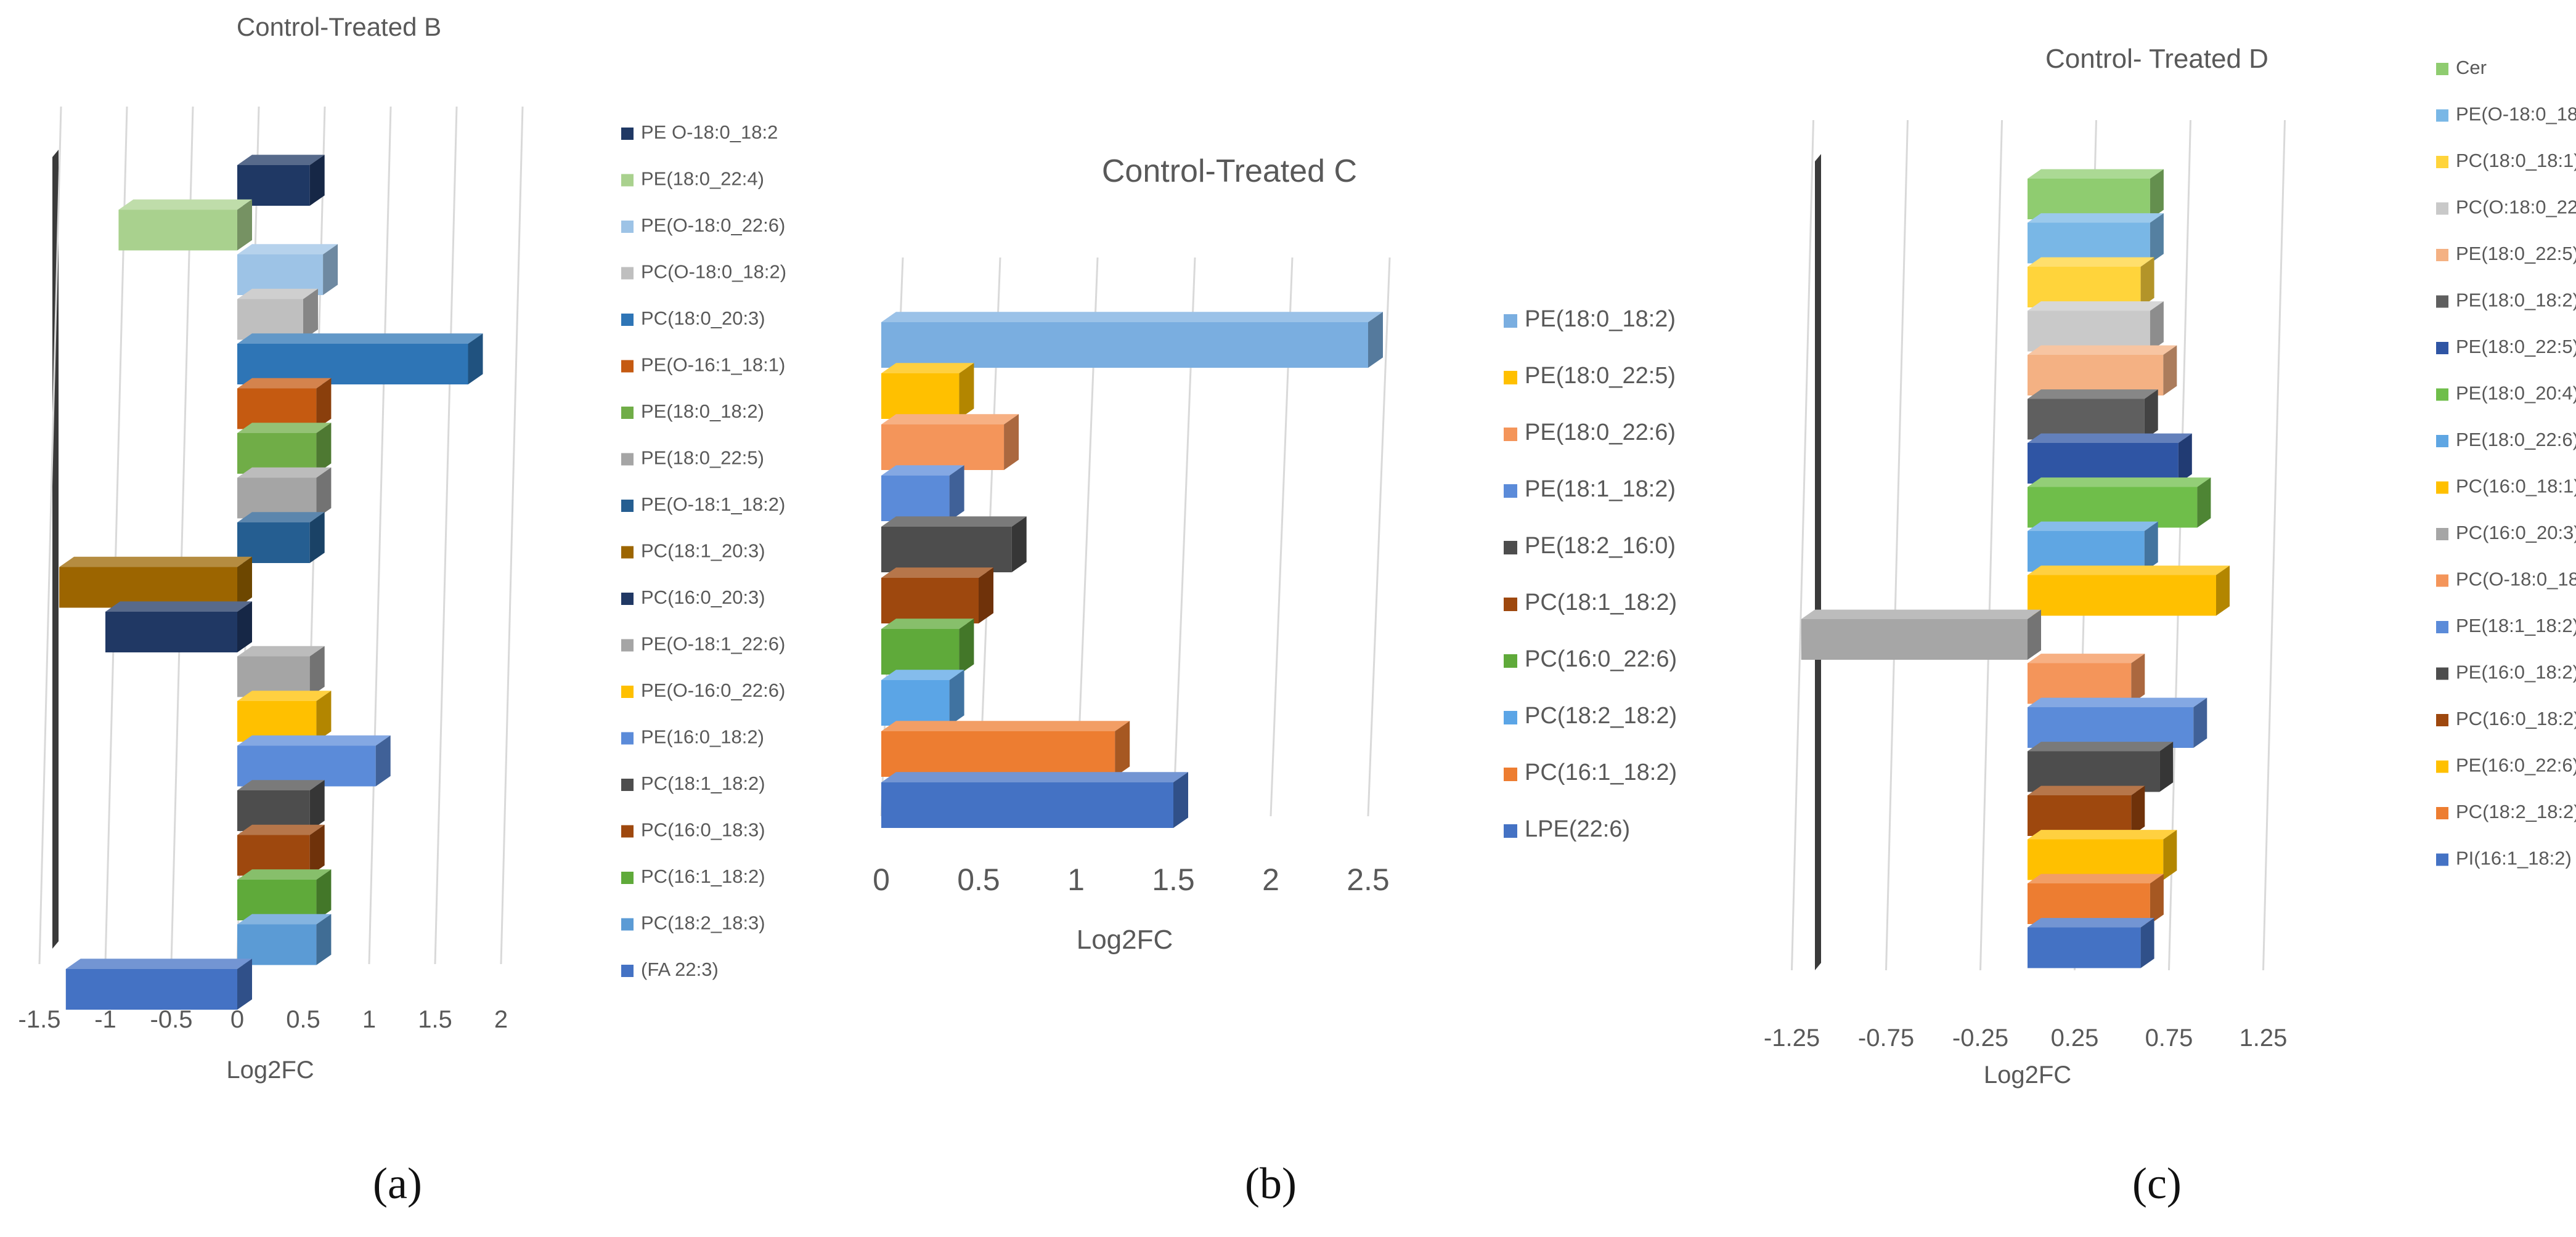 The image size is (2576, 1237). What do you see at coordinates (1601, 489) in the screenshot?
I see `svg-text: PE(18:1_18:2)` at bounding box center [1601, 489].